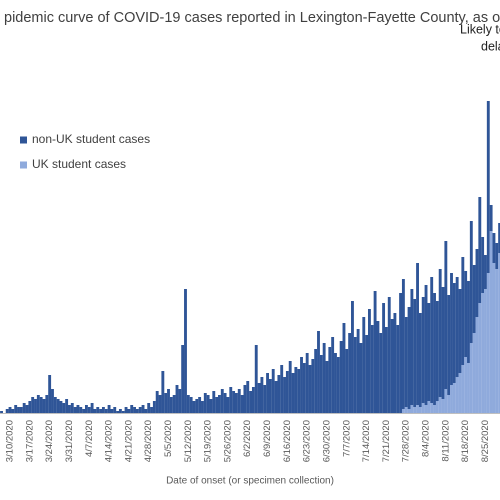  What do you see at coordinates (69, 441) in the screenshot?
I see `x-tick-label: 3/31/2020` at bounding box center [69, 441].